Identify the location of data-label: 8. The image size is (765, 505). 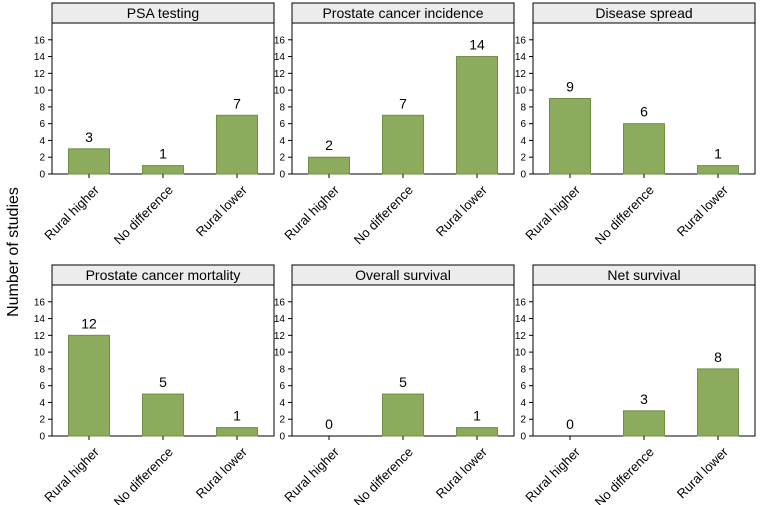
(718, 357).